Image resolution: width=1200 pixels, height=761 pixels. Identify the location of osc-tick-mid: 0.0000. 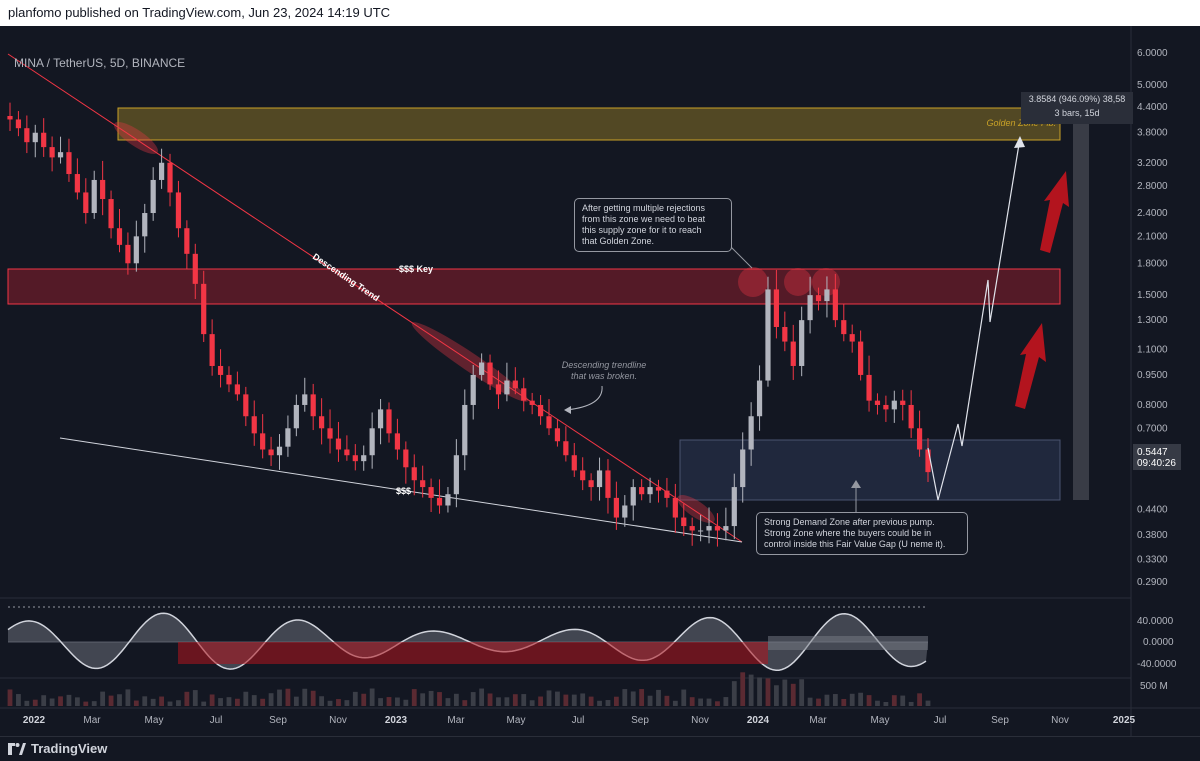
(1158, 642).